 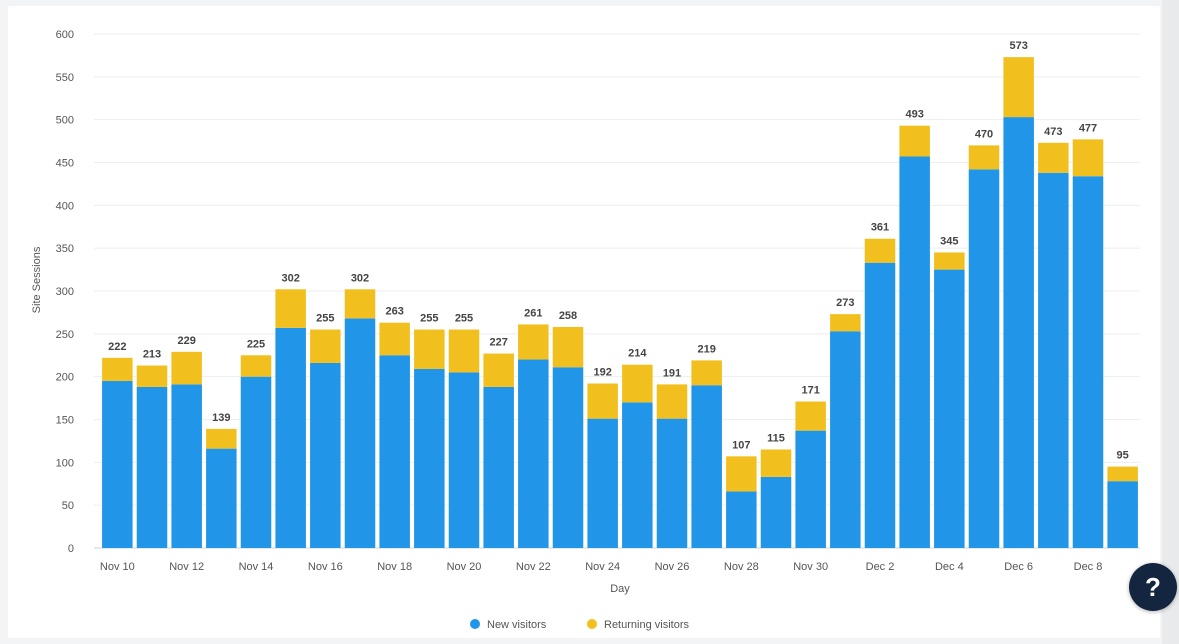 What do you see at coordinates (810, 567) in the screenshot?
I see `x-tick-label: Nov 30` at bounding box center [810, 567].